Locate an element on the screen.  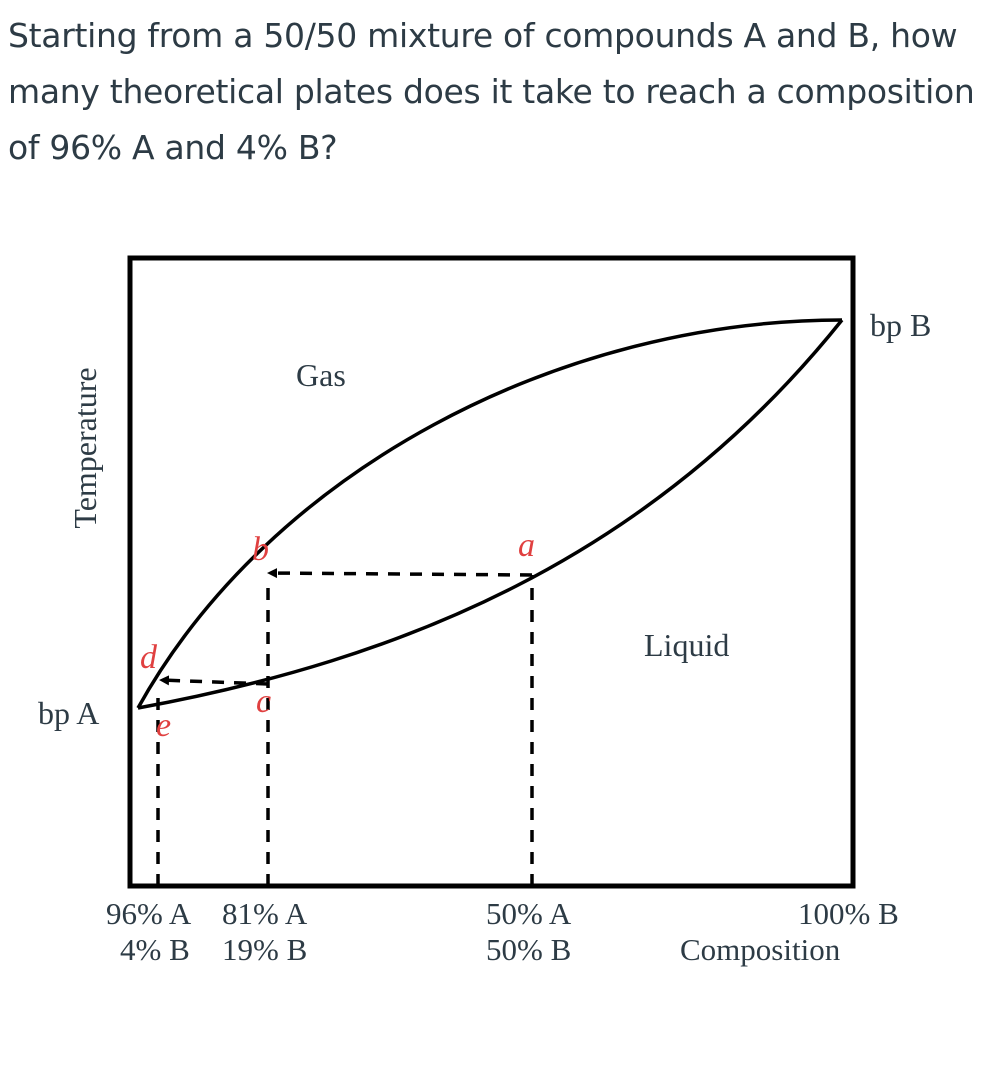
point-a-label: a is located at coordinates (526, 545).